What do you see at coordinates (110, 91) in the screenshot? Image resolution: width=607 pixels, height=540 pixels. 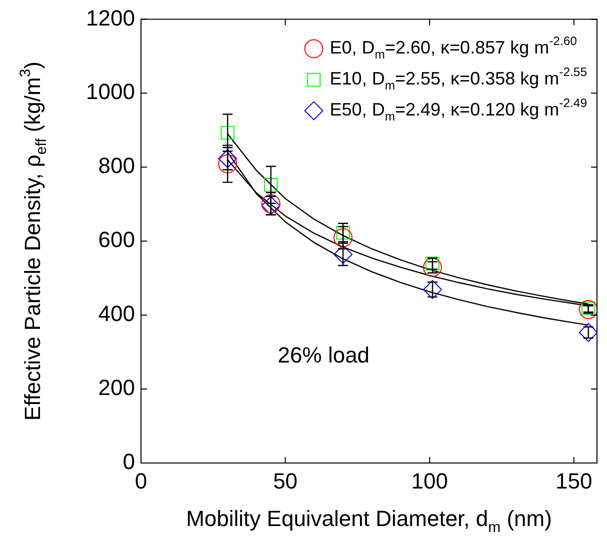 I see `y-tick-label: 1000` at bounding box center [110, 91].